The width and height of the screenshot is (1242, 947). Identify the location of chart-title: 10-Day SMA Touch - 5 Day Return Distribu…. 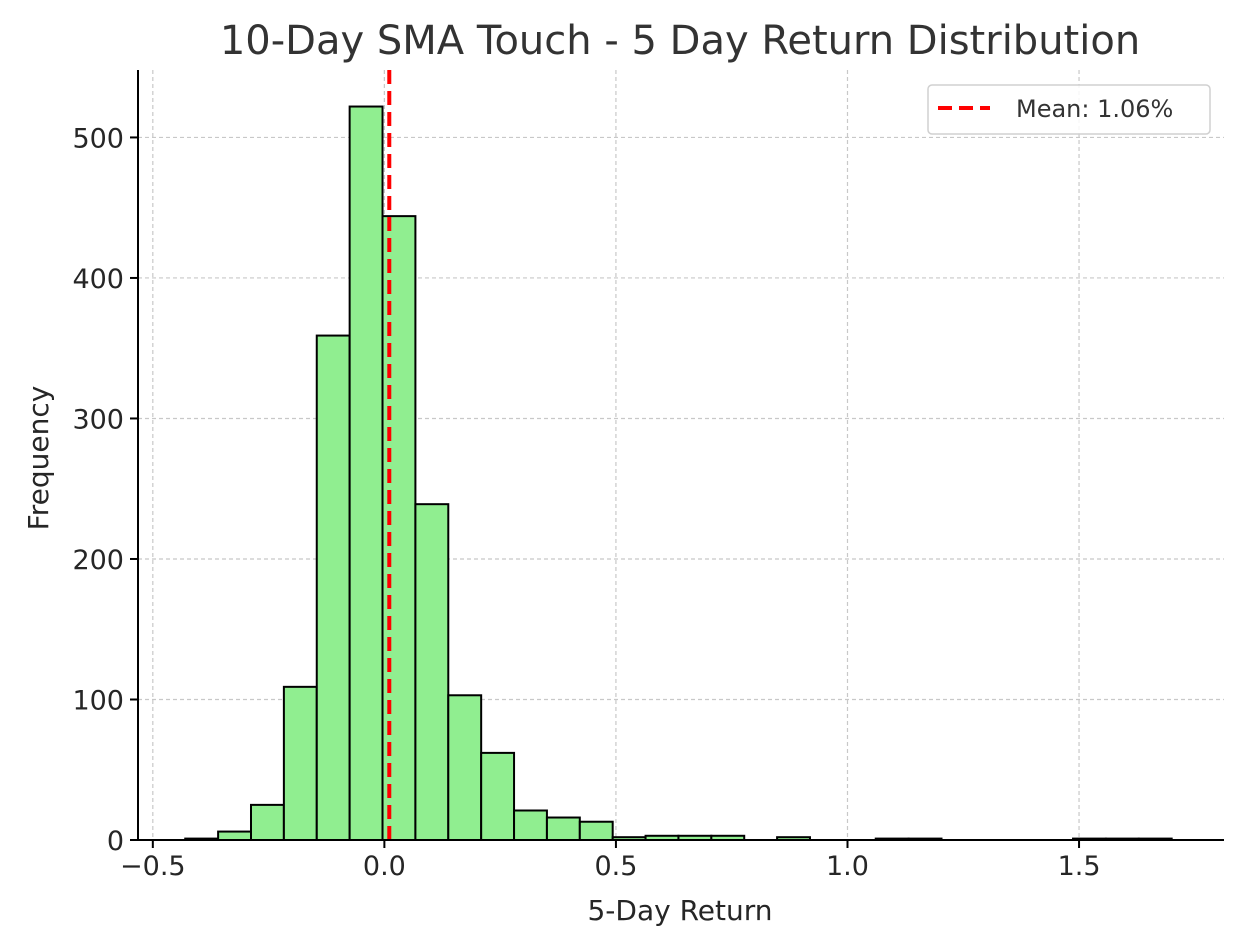
(680, 41).